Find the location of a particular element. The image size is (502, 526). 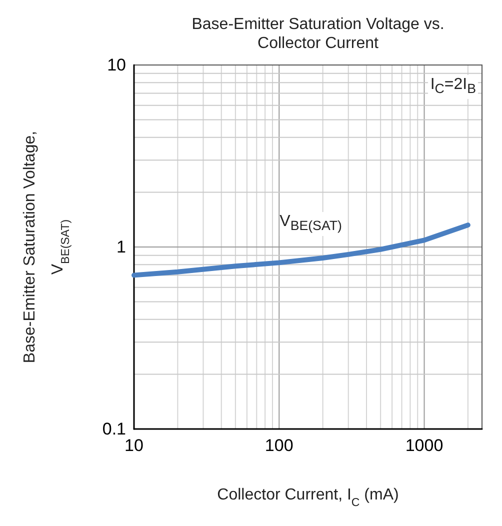

y-tick-label: 0.1 is located at coordinates (114, 429).